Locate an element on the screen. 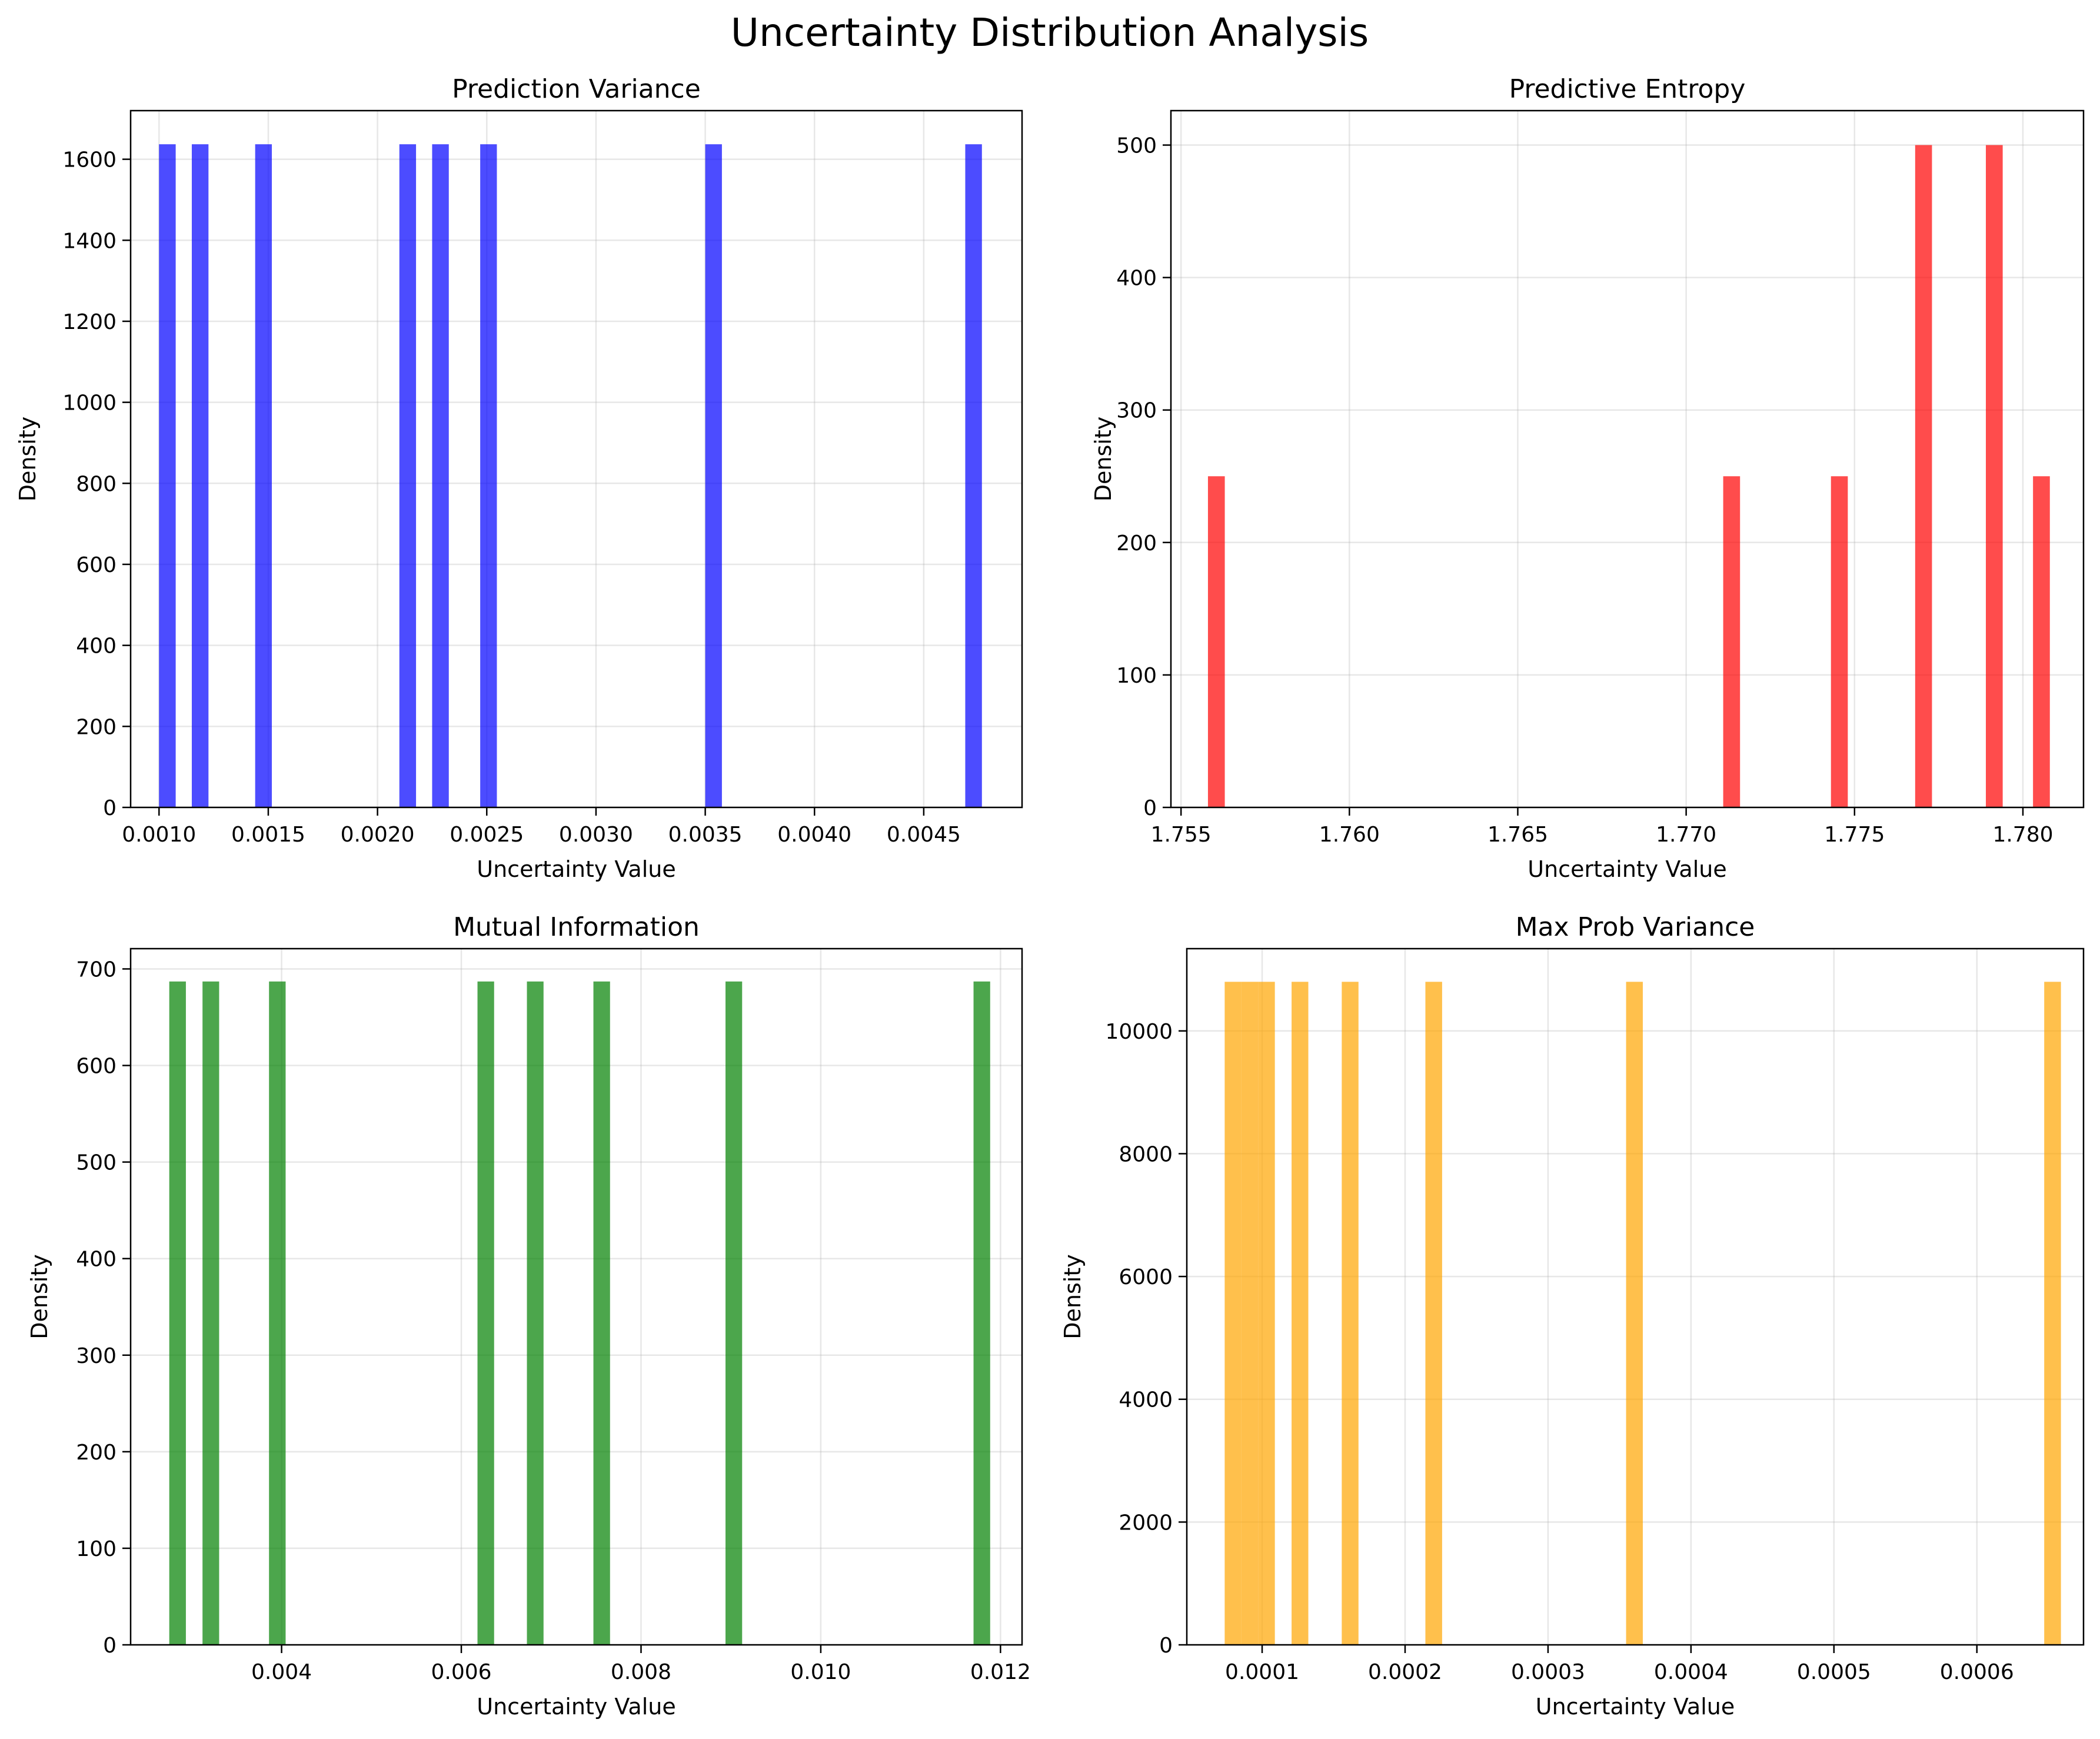  y-tick-label: 4000 is located at coordinates (1146, 1400).